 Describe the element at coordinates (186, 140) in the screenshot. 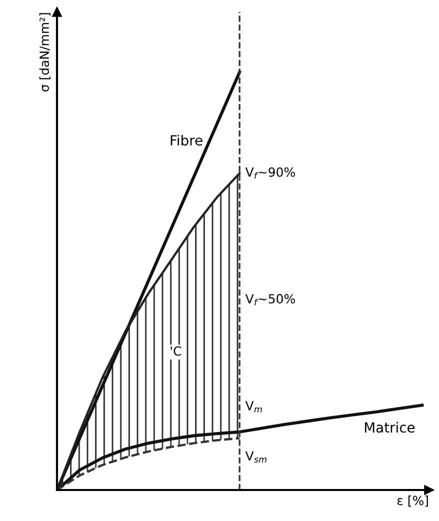

I see `series-label: Fibre` at that location.